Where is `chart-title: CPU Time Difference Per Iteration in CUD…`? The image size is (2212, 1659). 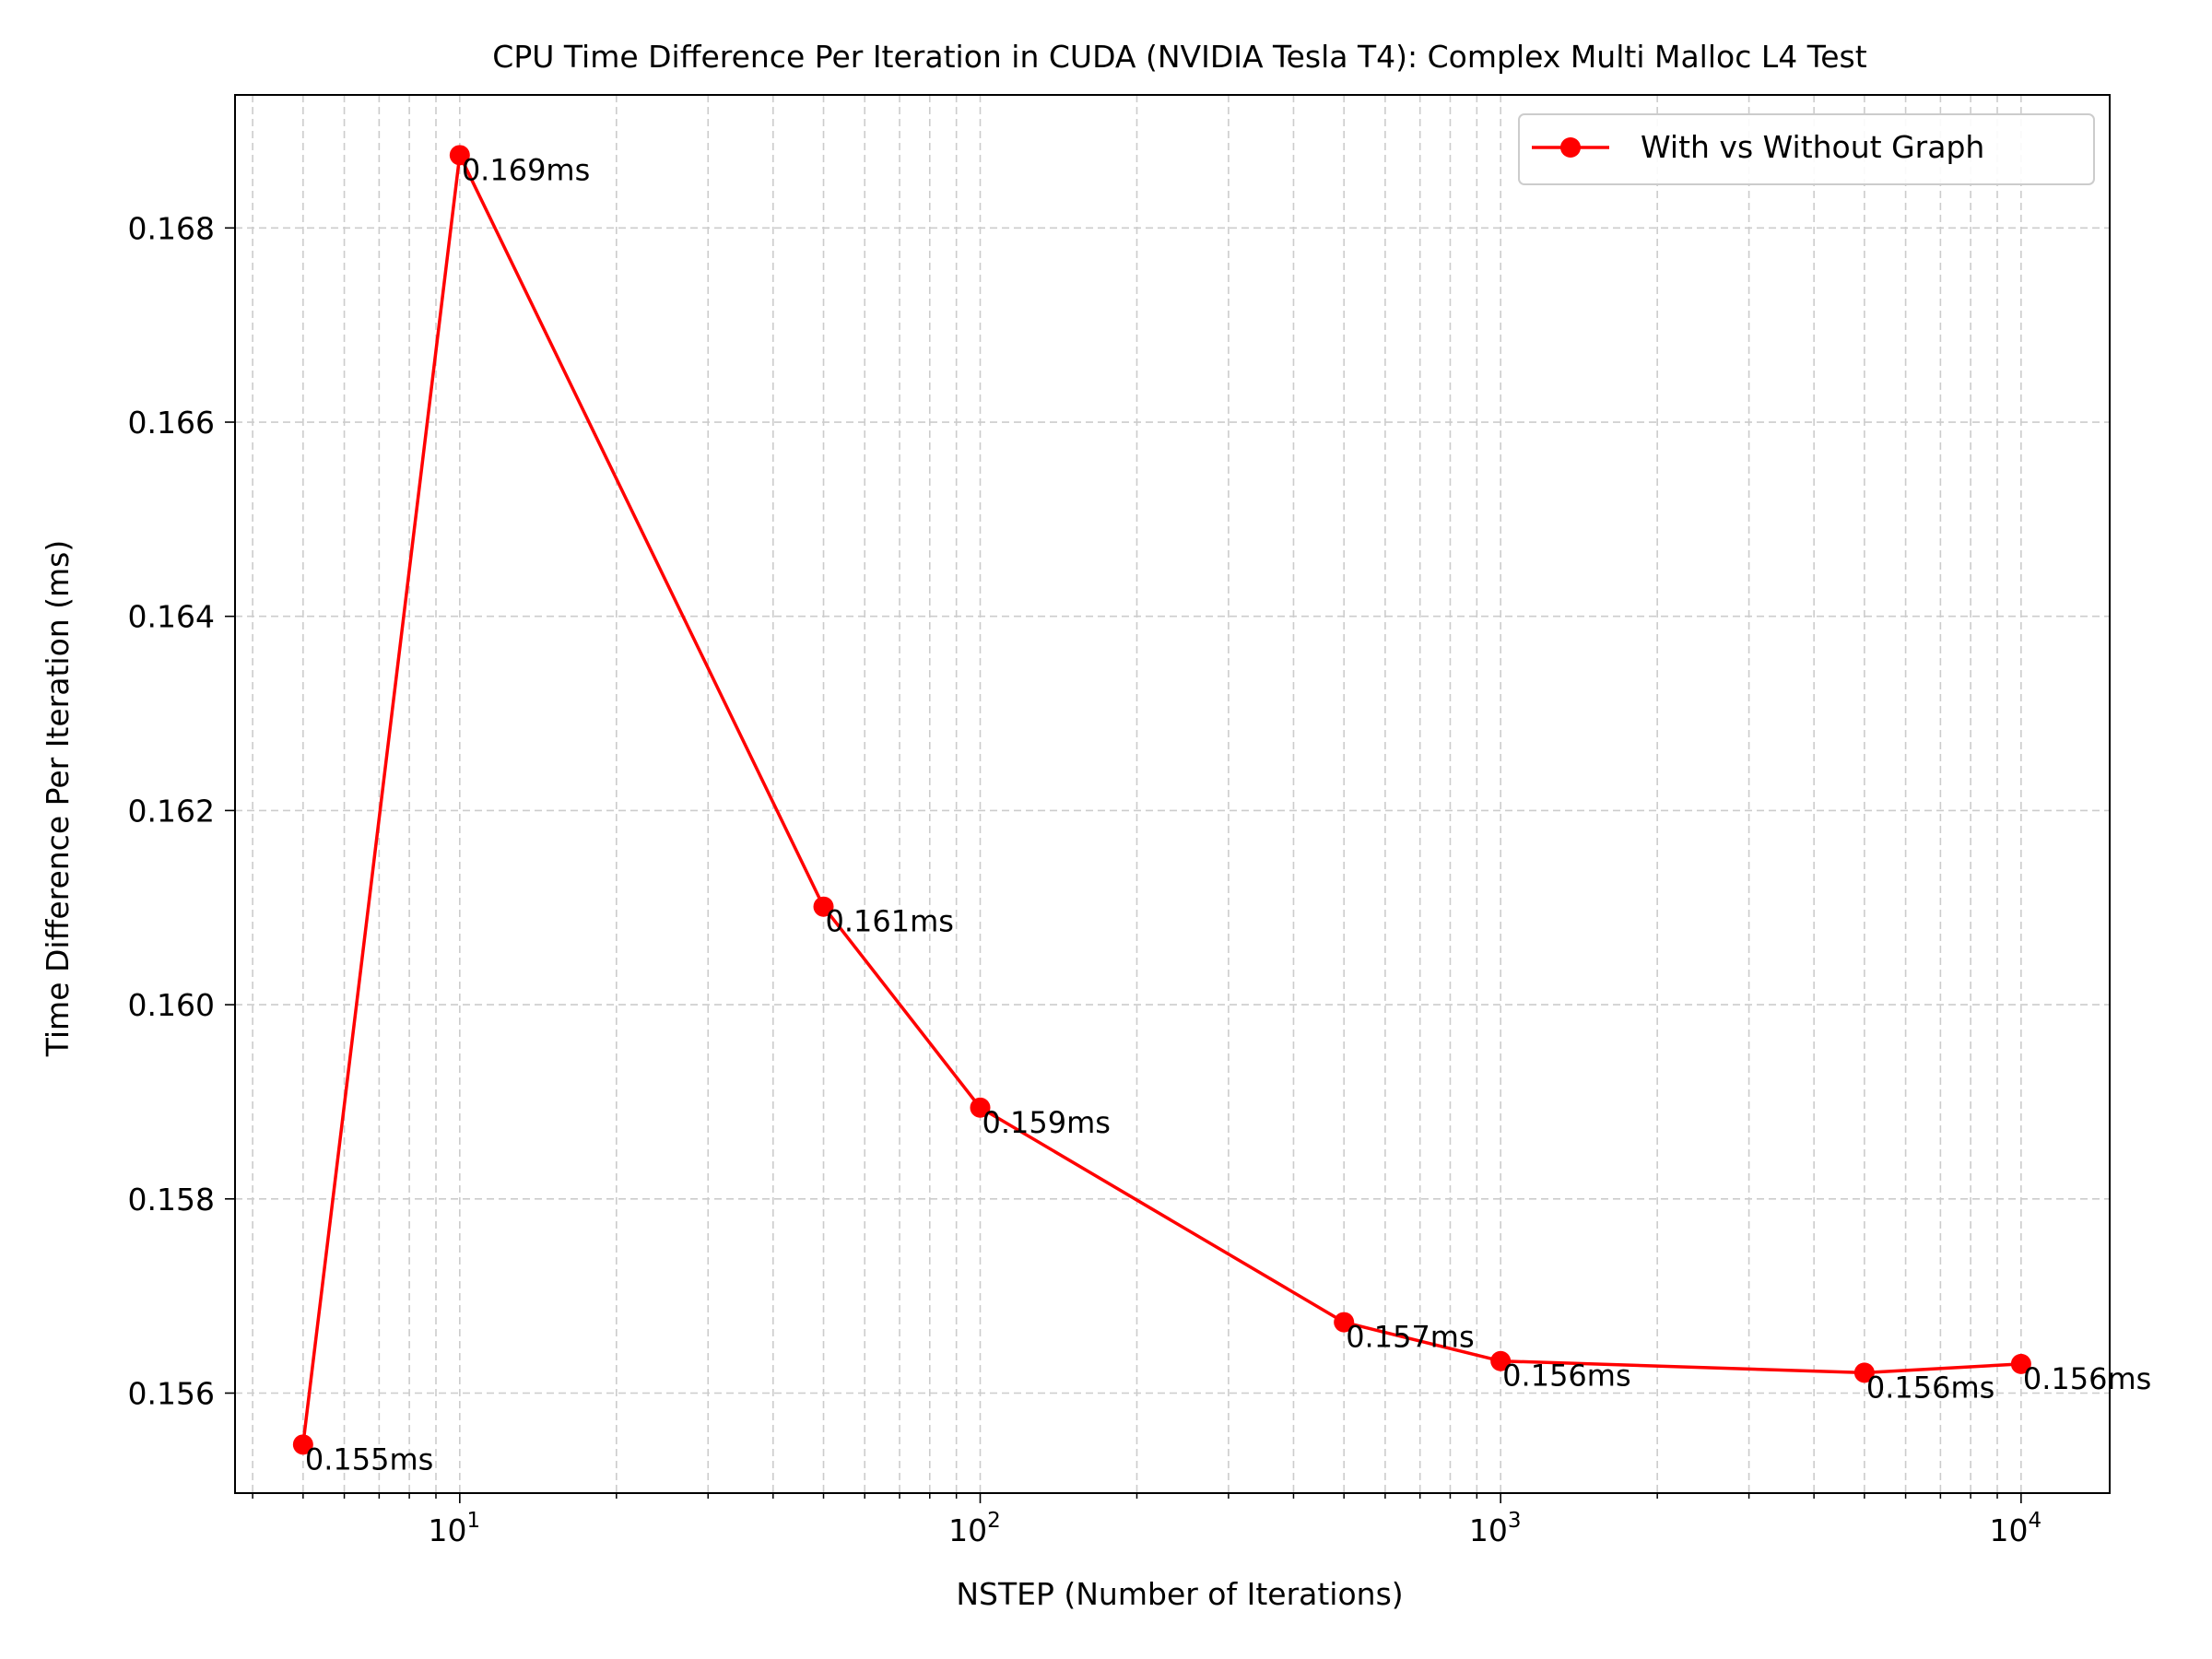 chart-title: CPU Time Difference Per Iteration in CUD… is located at coordinates (1179, 57).